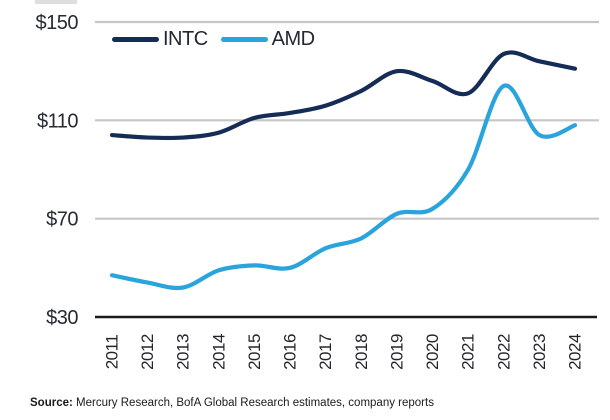 The image size is (610, 420). Describe the element at coordinates (185, 39) in the screenshot. I see `legend-label-intc: INTC` at that location.